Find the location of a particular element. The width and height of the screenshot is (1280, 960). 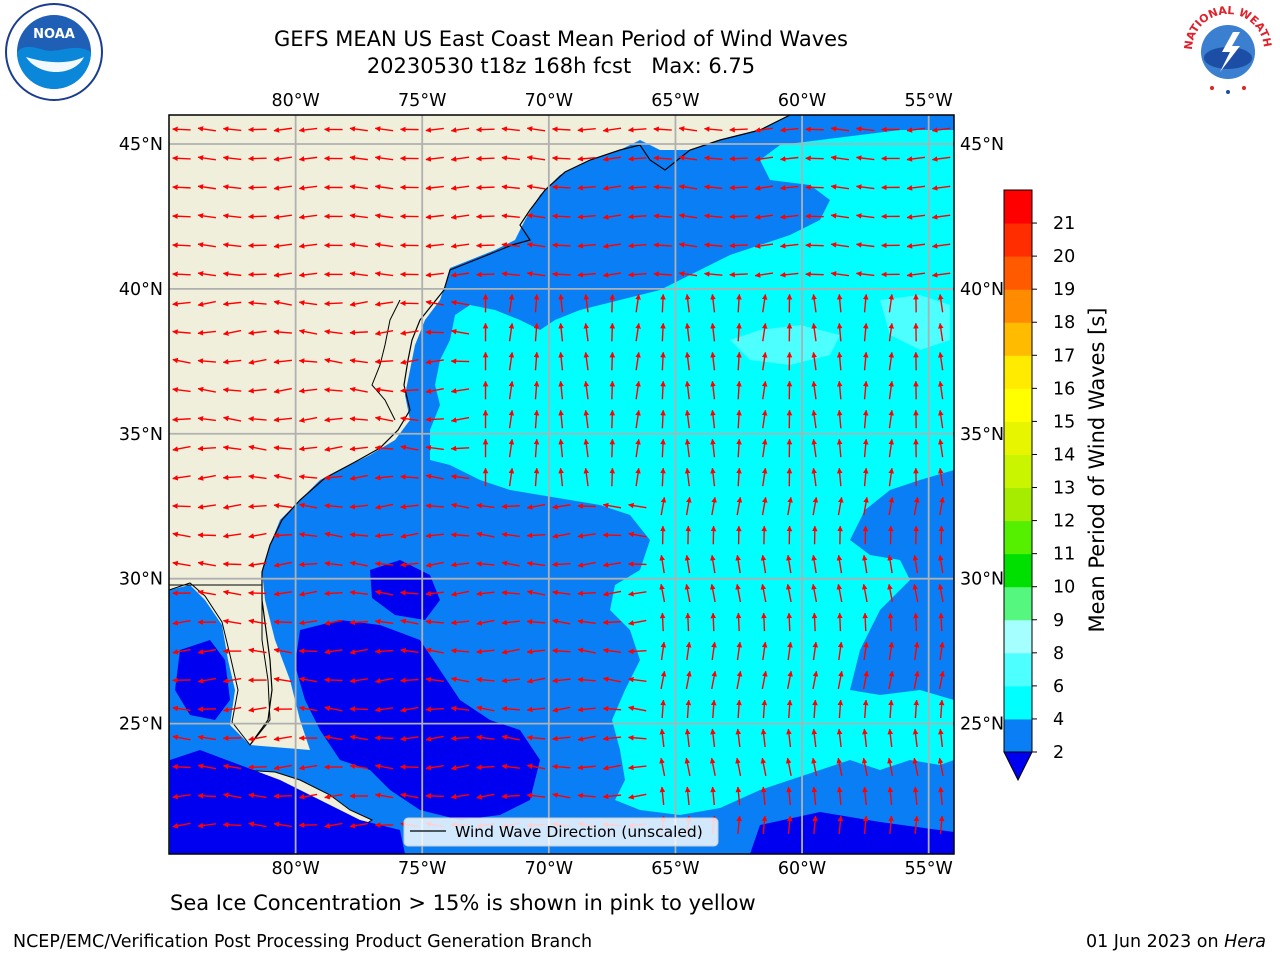

colorbar-tick-label: 6 is located at coordinates (1058, 687).